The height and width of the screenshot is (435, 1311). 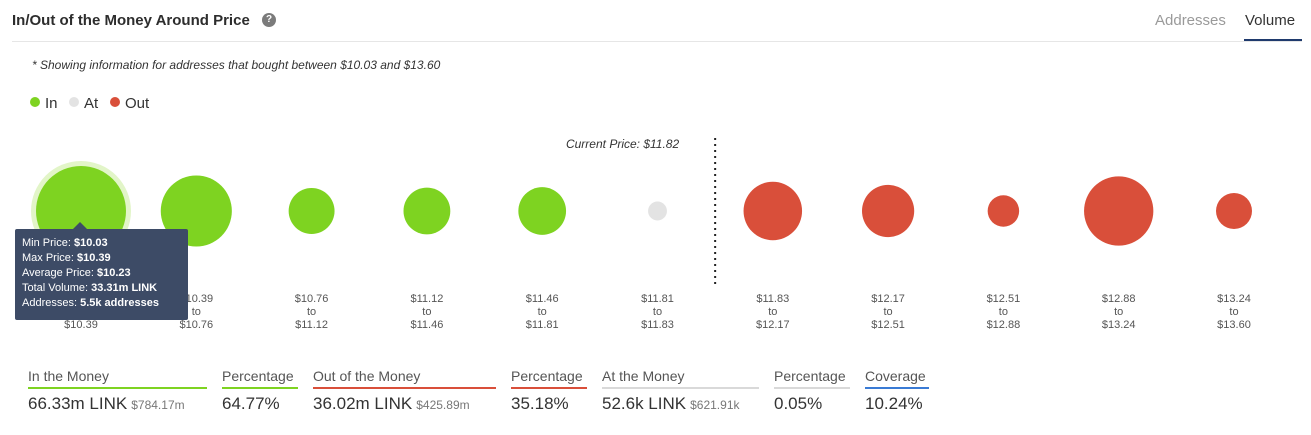 What do you see at coordinates (269, 20) in the screenshot?
I see `help-icon: ?` at bounding box center [269, 20].